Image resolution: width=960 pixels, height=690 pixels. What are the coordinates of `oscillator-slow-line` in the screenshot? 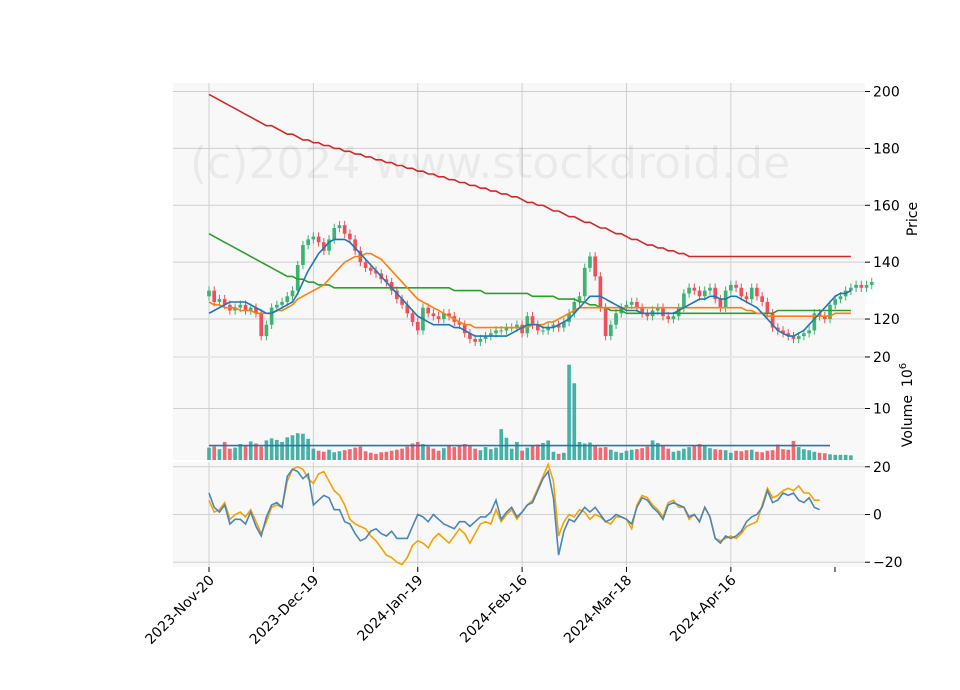 It's located at (514, 514).